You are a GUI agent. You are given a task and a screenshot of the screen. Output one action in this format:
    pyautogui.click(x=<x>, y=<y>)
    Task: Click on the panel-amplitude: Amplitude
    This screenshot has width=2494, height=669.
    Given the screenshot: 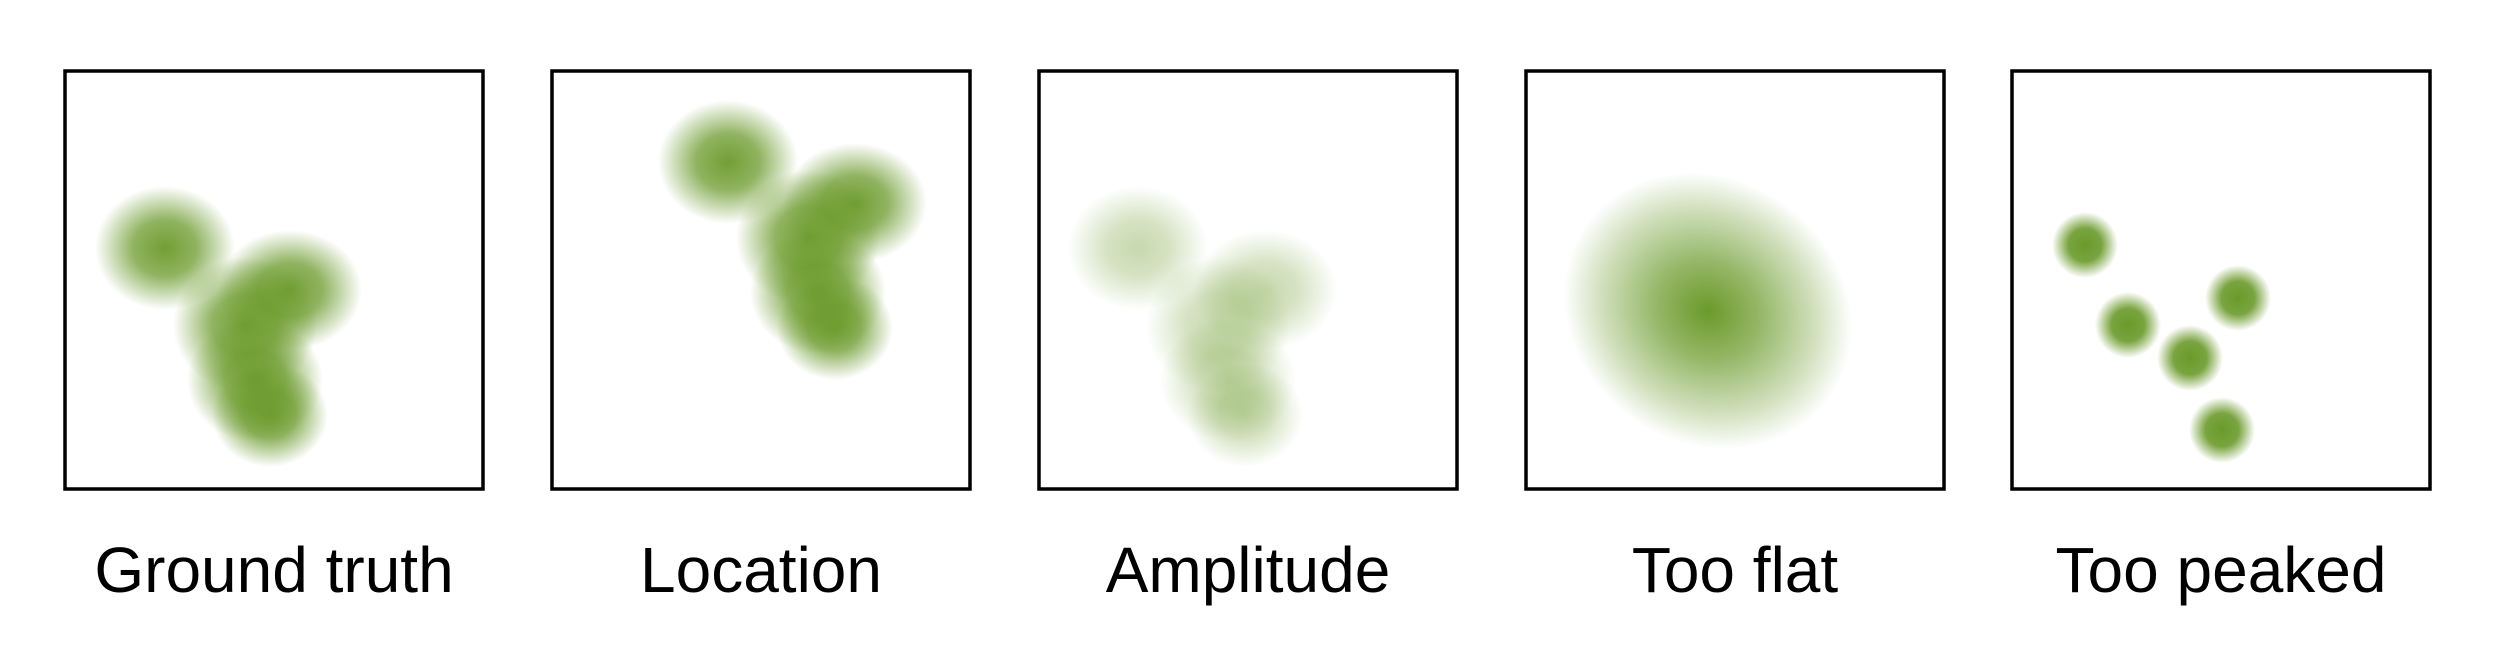 What is the action you would take?
    pyautogui.click(x=1248, y=337)
    